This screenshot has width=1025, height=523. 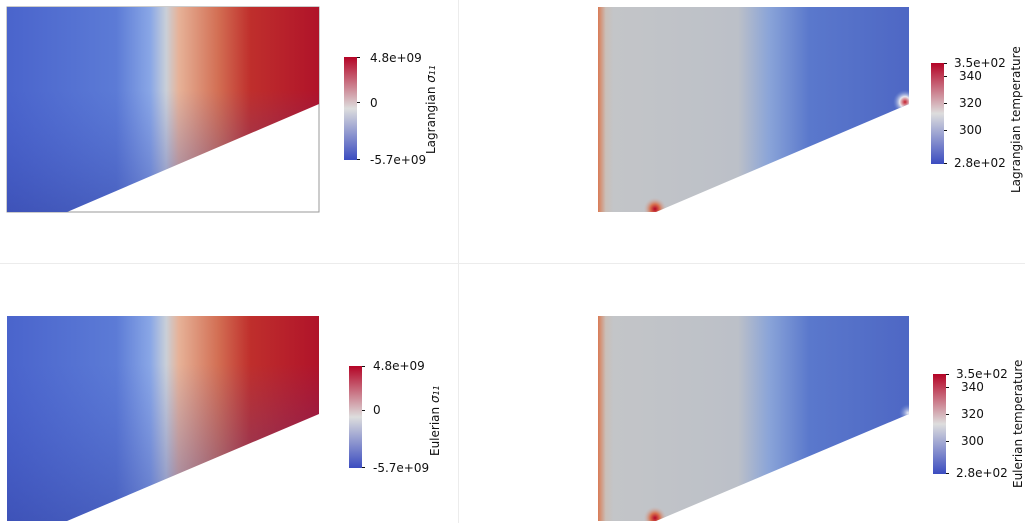 I want to click on colorbar-title: Eulerian σ11, so click(x=435, y=420).